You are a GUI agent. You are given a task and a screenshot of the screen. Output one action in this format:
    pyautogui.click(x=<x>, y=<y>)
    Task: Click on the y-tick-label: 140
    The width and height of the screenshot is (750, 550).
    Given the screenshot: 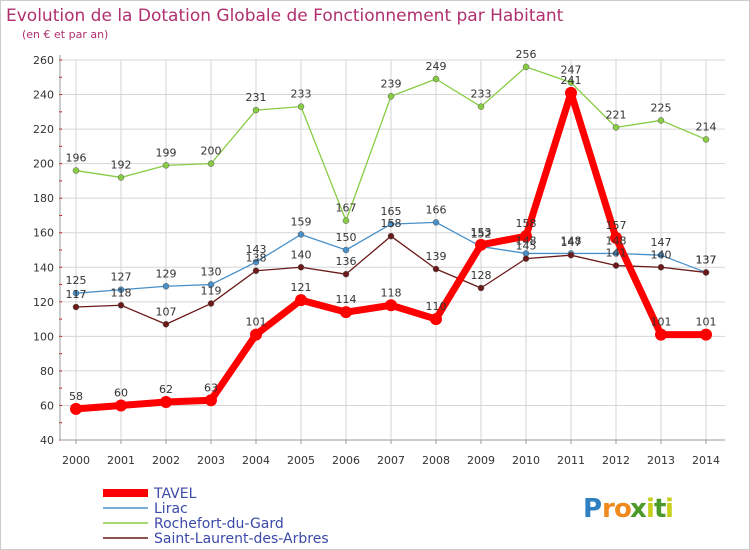 What is the action you would take?
    pyautogui.click(x=43, y=267)
    